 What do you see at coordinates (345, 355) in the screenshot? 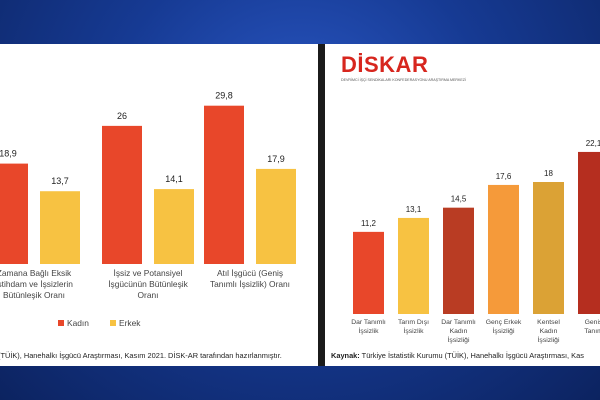
I see `right-source-label: Kaynak:` at bounding box center [345, 355].